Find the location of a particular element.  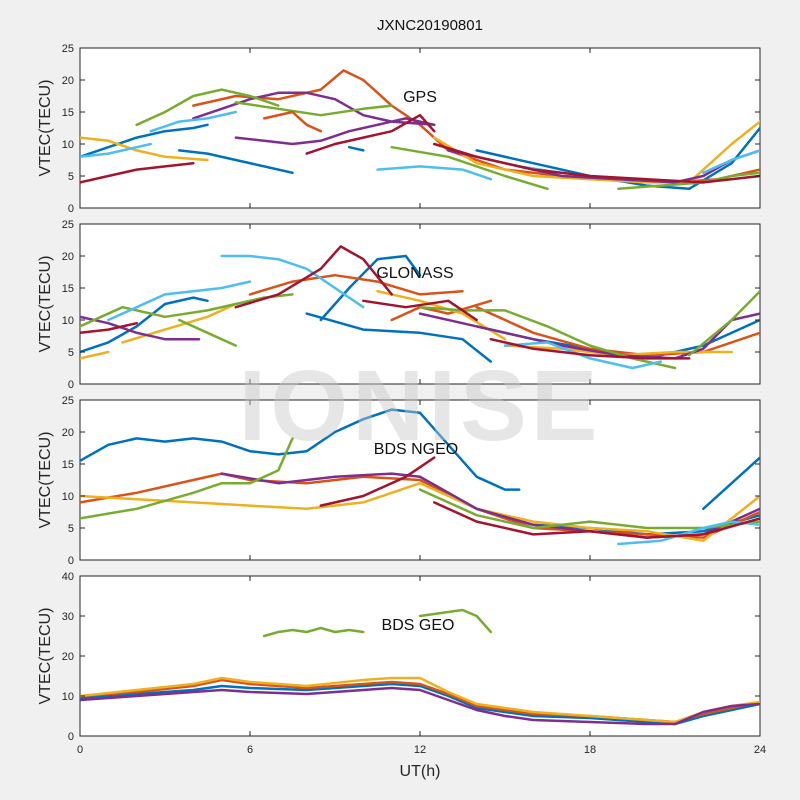

x-tick-label: 12 is located at coordinates (420, 750).